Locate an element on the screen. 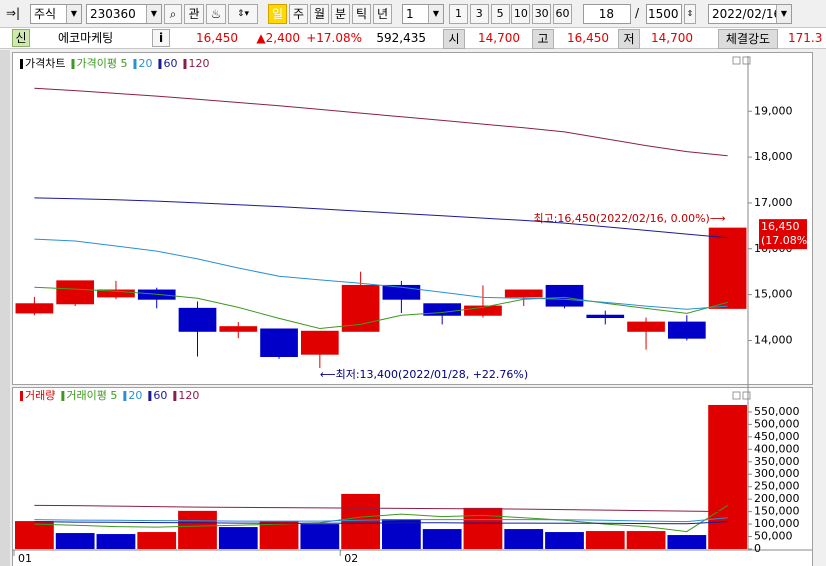 This screenshot has width=826, height=566. strength: 171.3 is located at coordinates (805, 38).